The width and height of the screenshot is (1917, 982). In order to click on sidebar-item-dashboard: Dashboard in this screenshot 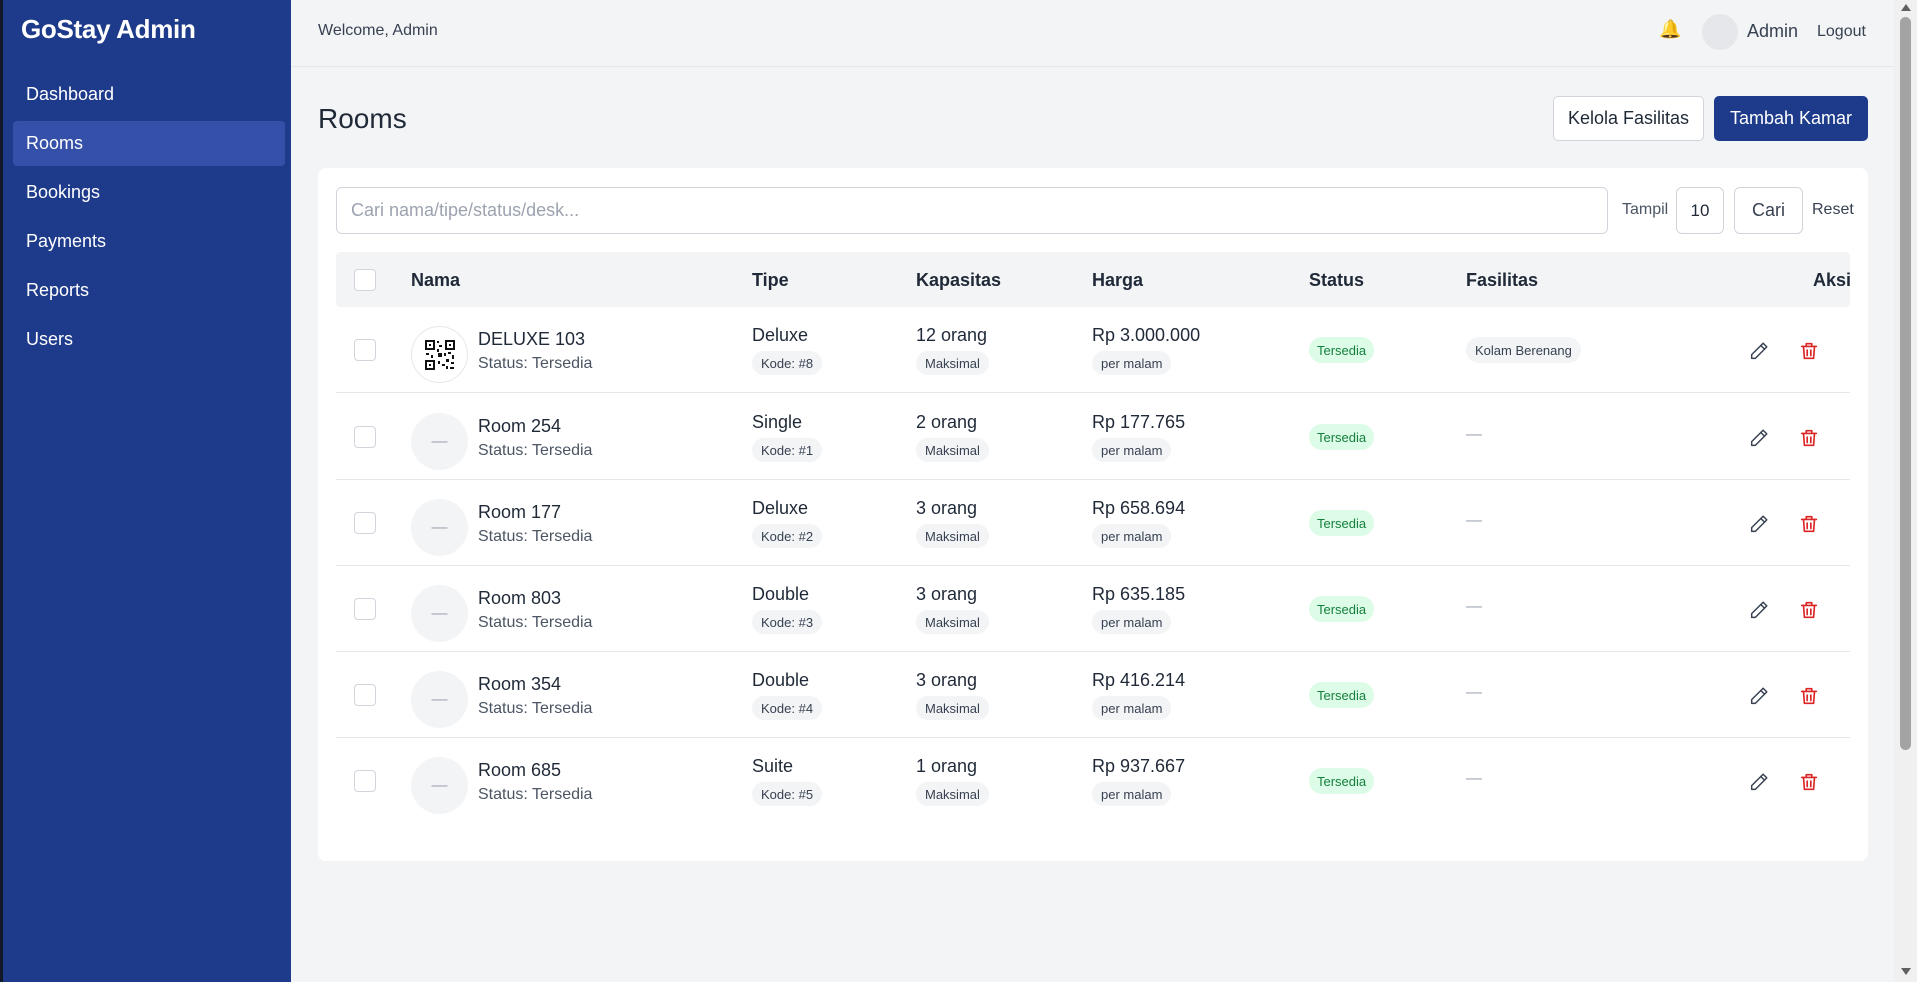, I will do `click(70, 94)`.